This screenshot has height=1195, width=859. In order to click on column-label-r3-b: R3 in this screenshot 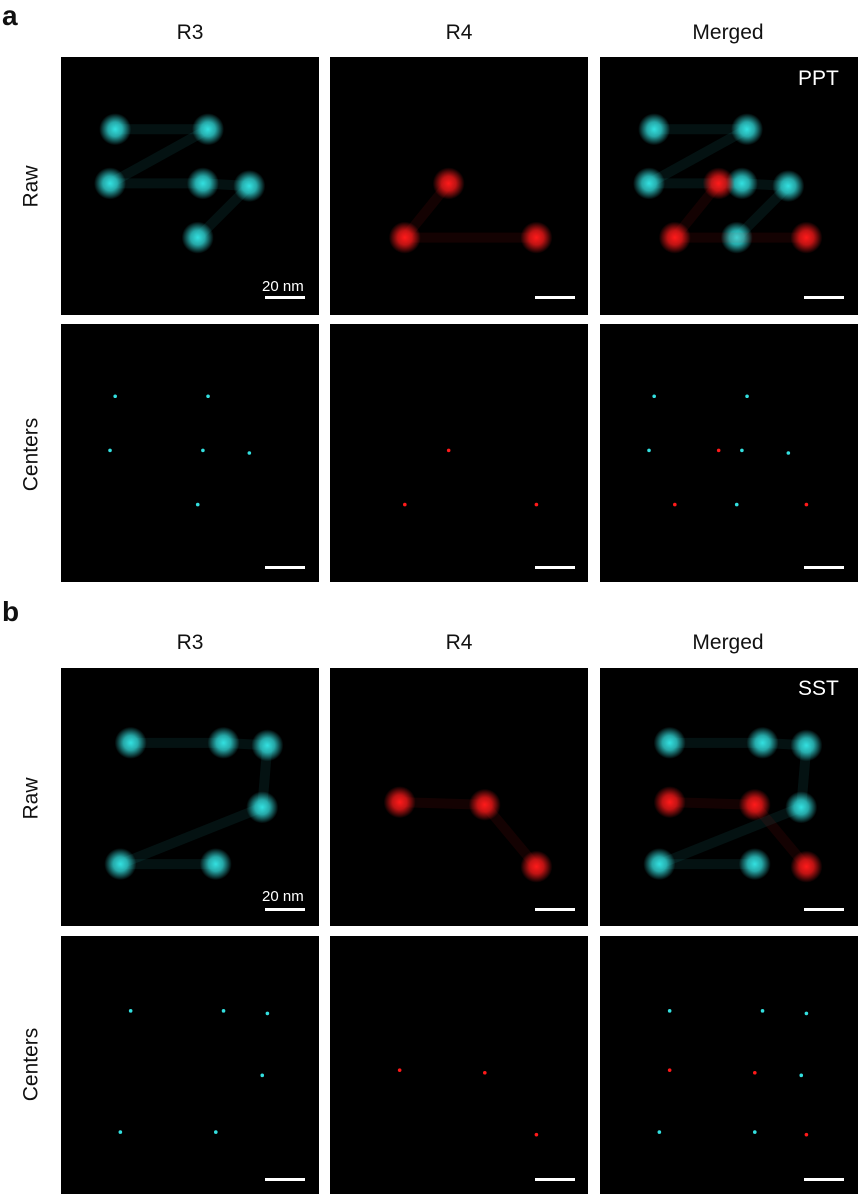, I will do `click(190, 642)`.